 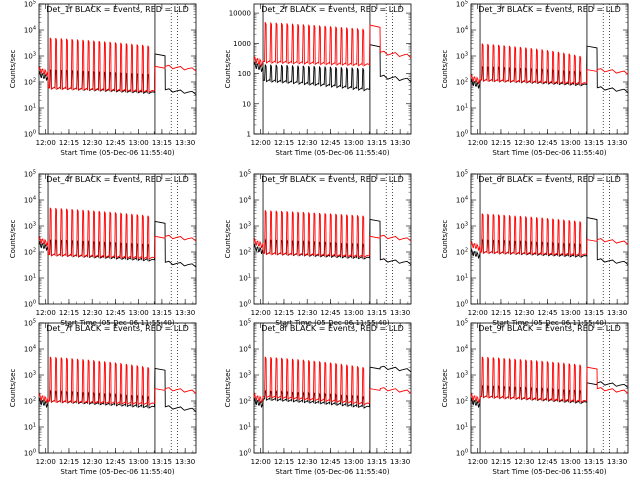 I want to click on panel-title: Det_6f BLACK = Events, RED = LLD, so click(x=549, y=179).